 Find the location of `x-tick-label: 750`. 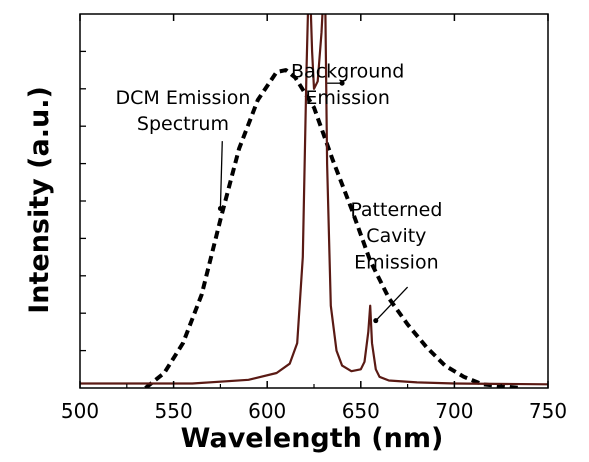

x-tick-label: 750 is located at coordinates (548, 411).